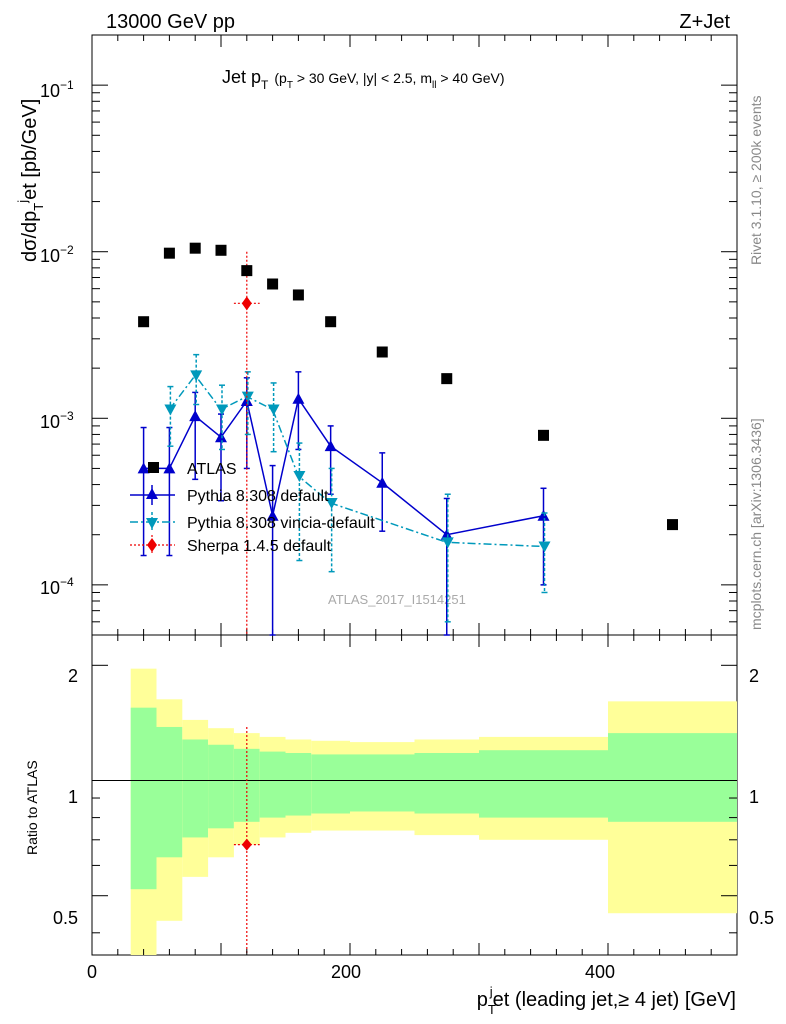 The height and width of the screenshot is (1024, 786). I want to click on legend-triangle-up-marker, so click(152, 493).